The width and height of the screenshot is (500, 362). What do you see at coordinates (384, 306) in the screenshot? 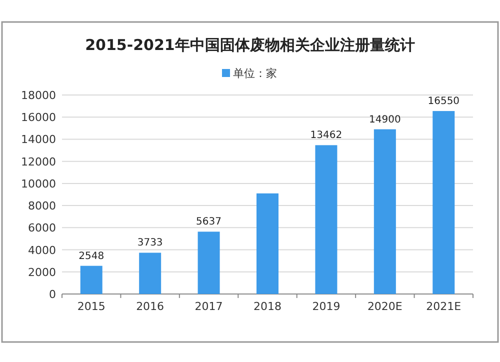
I see `x-tick-label: 2020E` at bounding box center [384, 306].